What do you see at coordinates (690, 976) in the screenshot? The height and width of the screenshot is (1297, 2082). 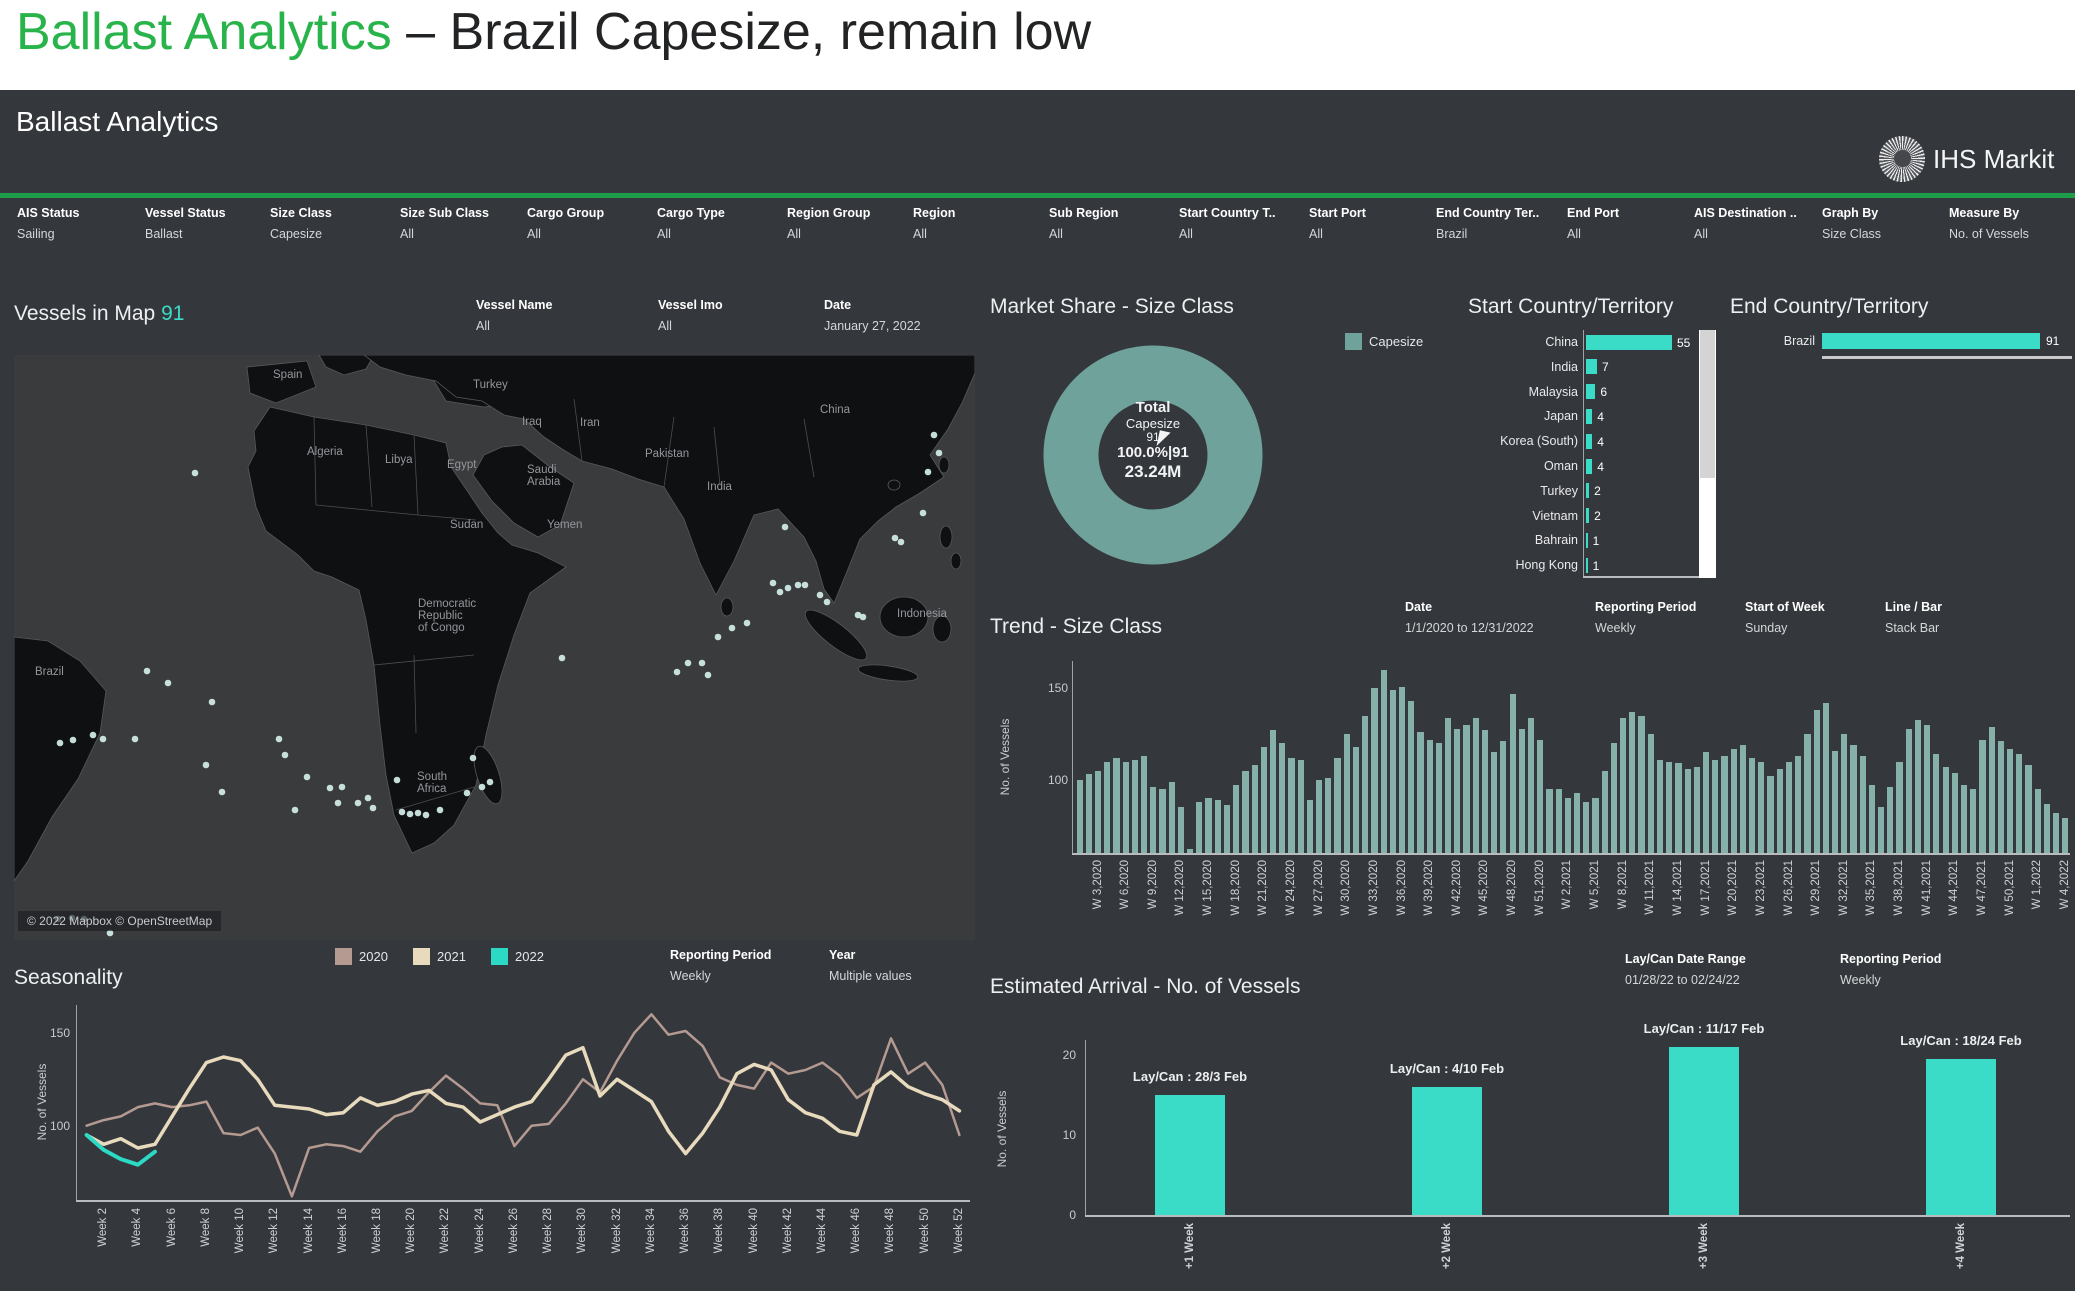 I see `seasonality-control-reporting-period-value: Weekly` at bounding box center [690, 976].